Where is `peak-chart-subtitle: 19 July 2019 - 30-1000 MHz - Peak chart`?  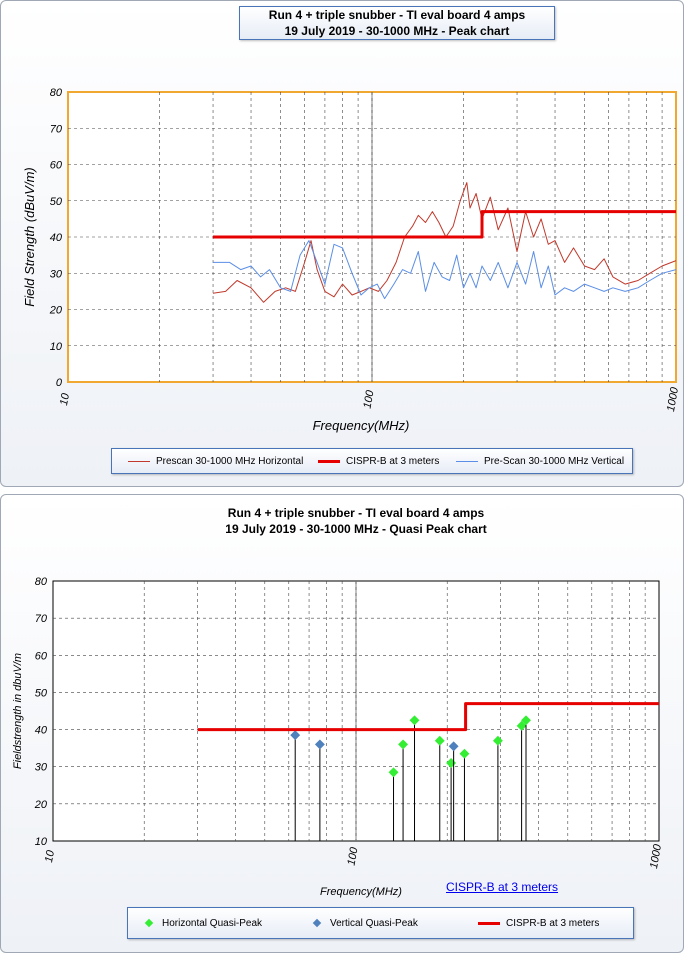 peak-chart-subtitle: 19 July 2019 - 30-1000 MHz - Peak chart is located at coordinates (397, 31).